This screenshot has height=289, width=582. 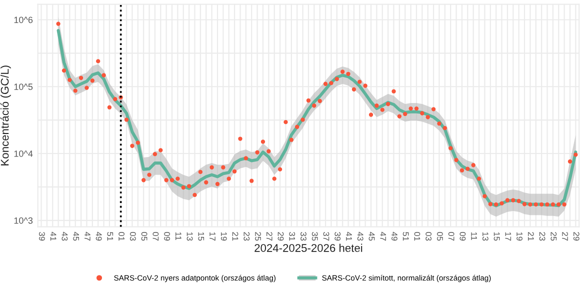 I want to click on x-tick-label: 33, so click(x=303, y=236).